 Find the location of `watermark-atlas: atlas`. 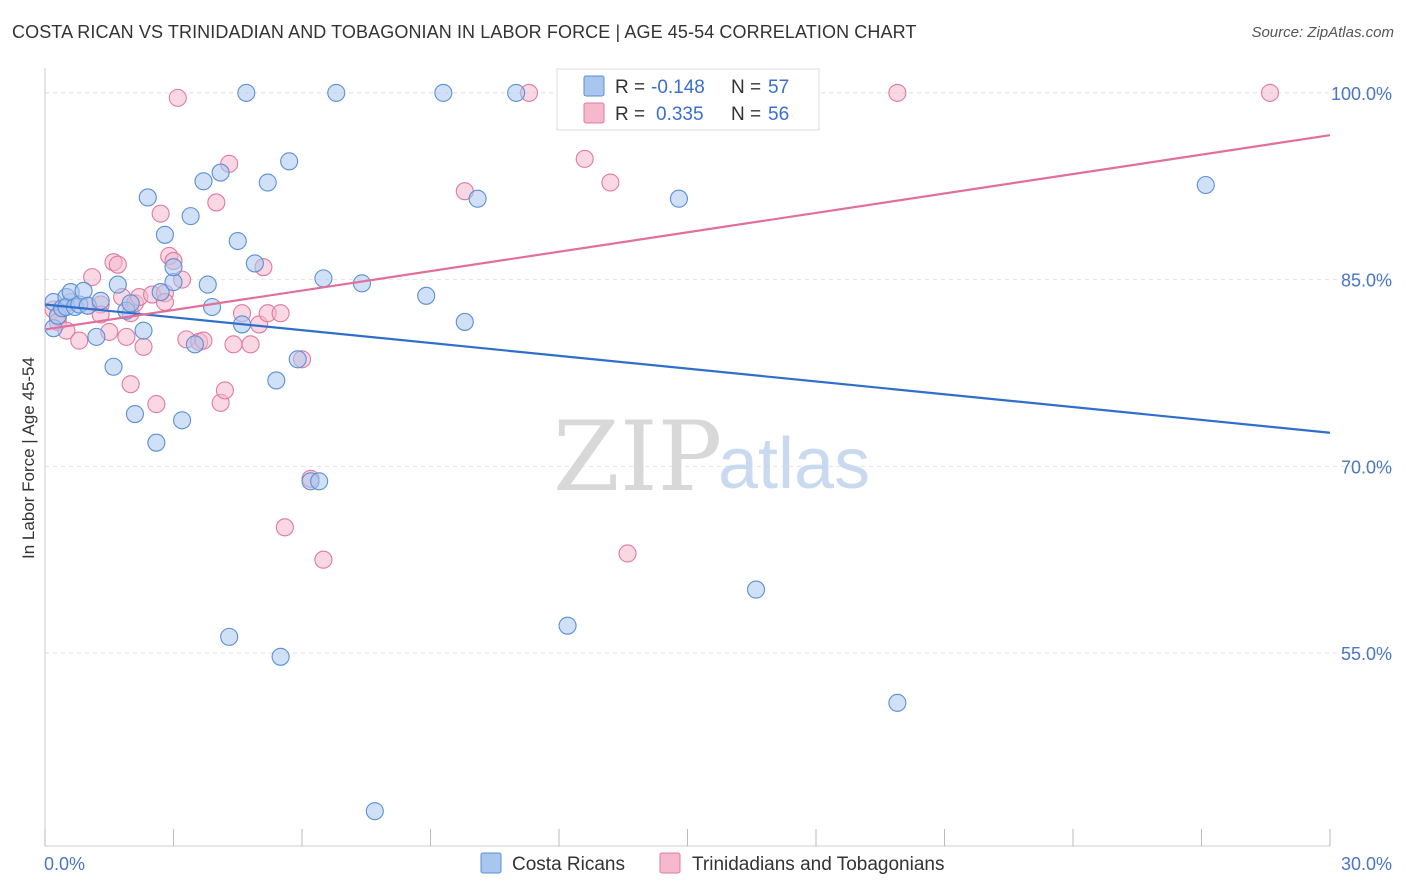

watermark-atlas: atlas is located at coordinates (794, 464).